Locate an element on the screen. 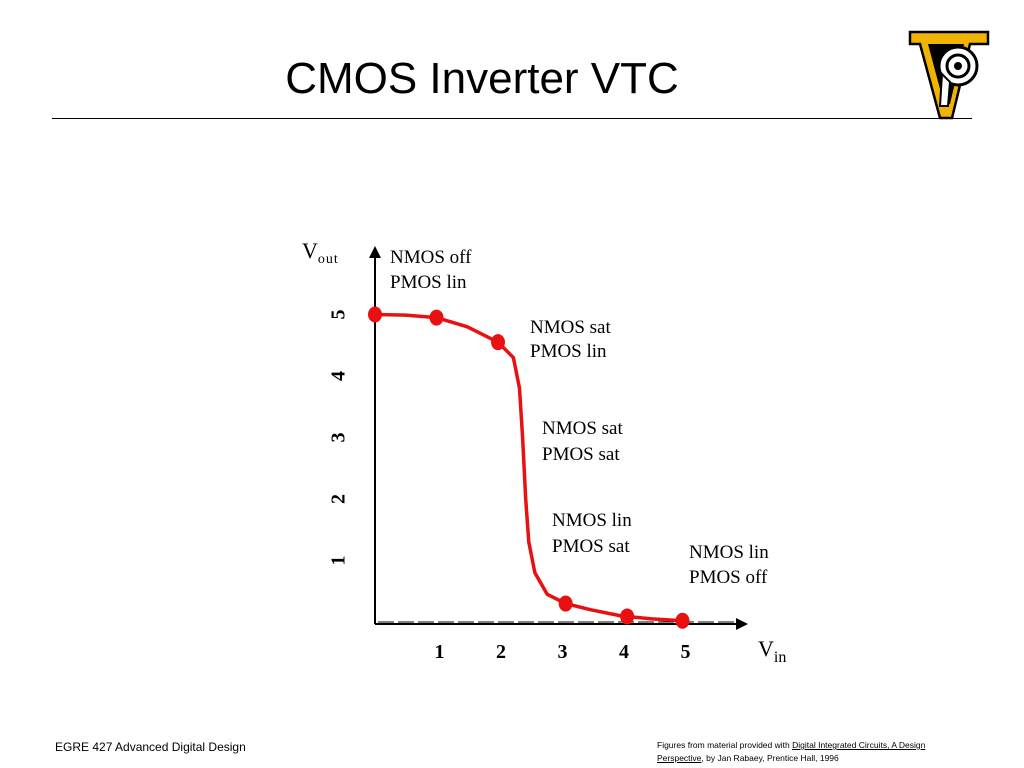  slide-title: CMOS Inverter VTC is located at coordinates (482, 78).